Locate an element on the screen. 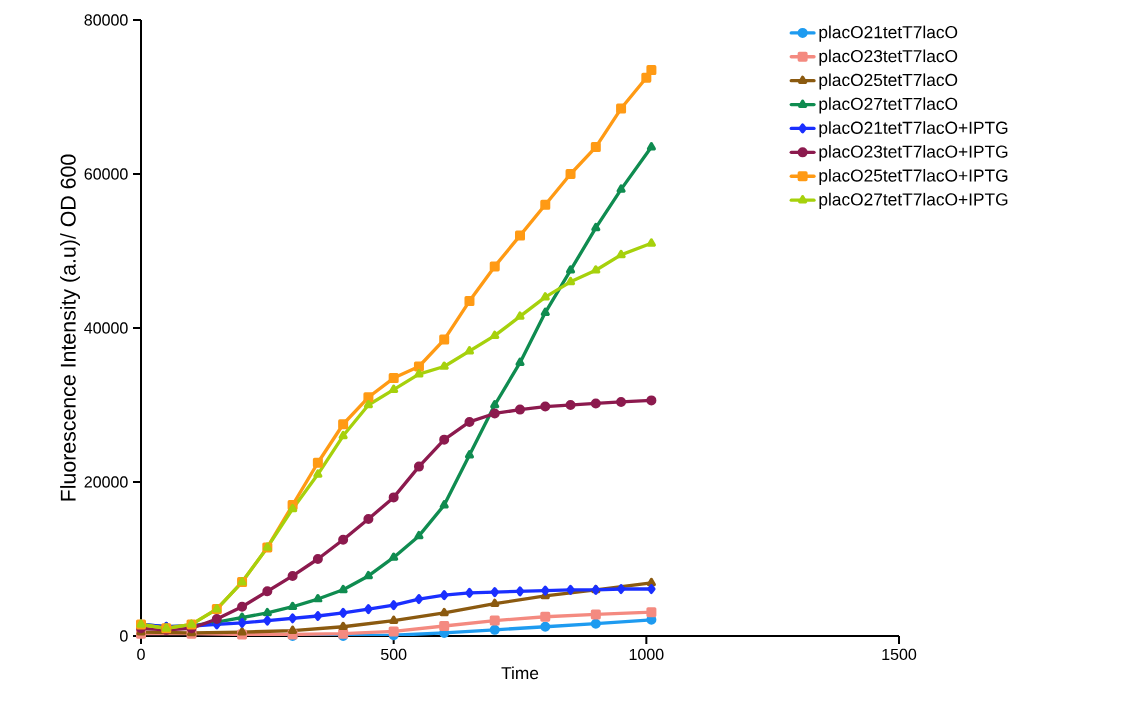  x-tick-label: 1500 is located at coordinates (899, 654).